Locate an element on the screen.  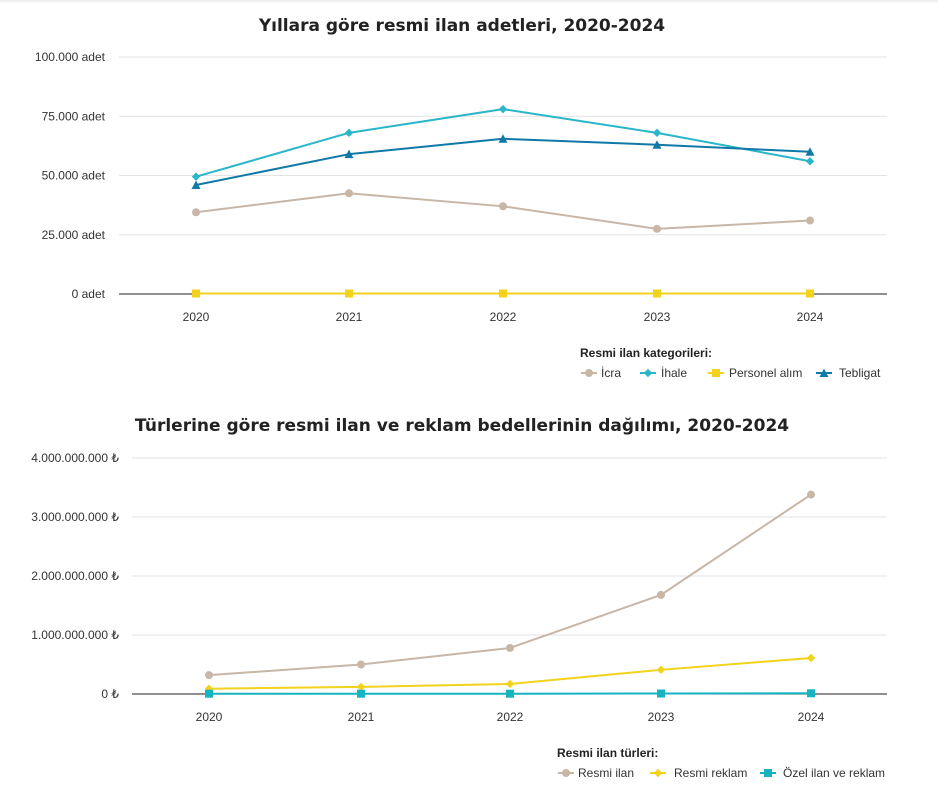
legend-title: Resmi ilan kategorileri: is located at coordinates (646, 353).